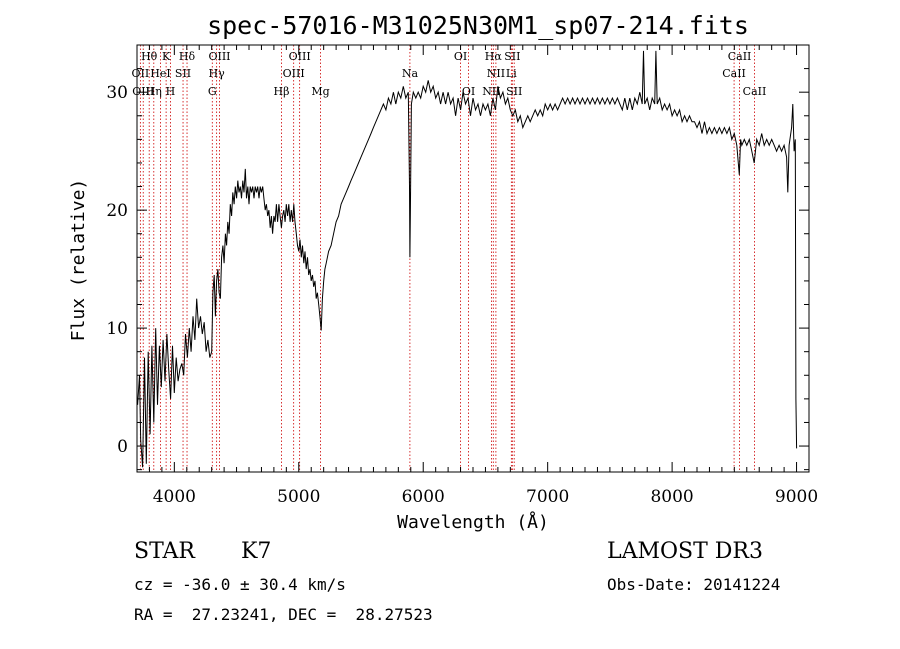 The width and height of the screenshot is (900, 649). What do you see at coordinates (187, 56) in the screenshot?
I see `line-label-hδ: Hδ` at bounding box center [187, 56].